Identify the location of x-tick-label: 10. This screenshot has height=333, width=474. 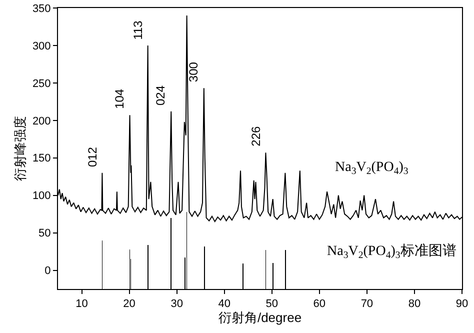
(82, 304).